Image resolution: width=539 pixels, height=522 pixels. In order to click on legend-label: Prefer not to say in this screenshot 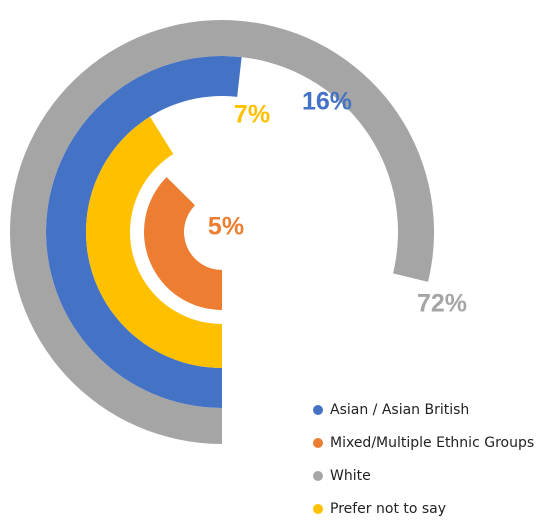, I will do `click(388, 509)`.